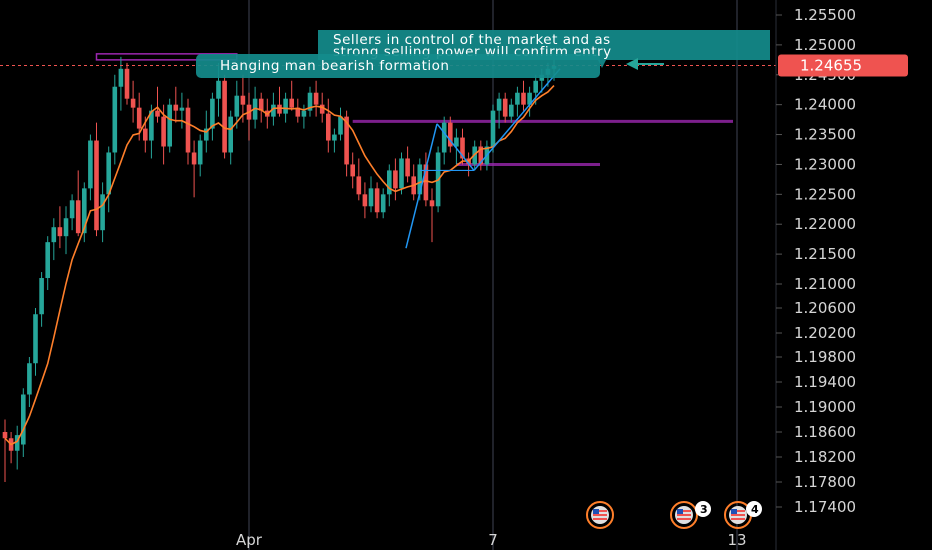 The image size is (932, 550). What do you see at coordinates (825, 482) in the screenshot?
I see `price-tick-label: 1.17800` at bounding box center [825, 482].